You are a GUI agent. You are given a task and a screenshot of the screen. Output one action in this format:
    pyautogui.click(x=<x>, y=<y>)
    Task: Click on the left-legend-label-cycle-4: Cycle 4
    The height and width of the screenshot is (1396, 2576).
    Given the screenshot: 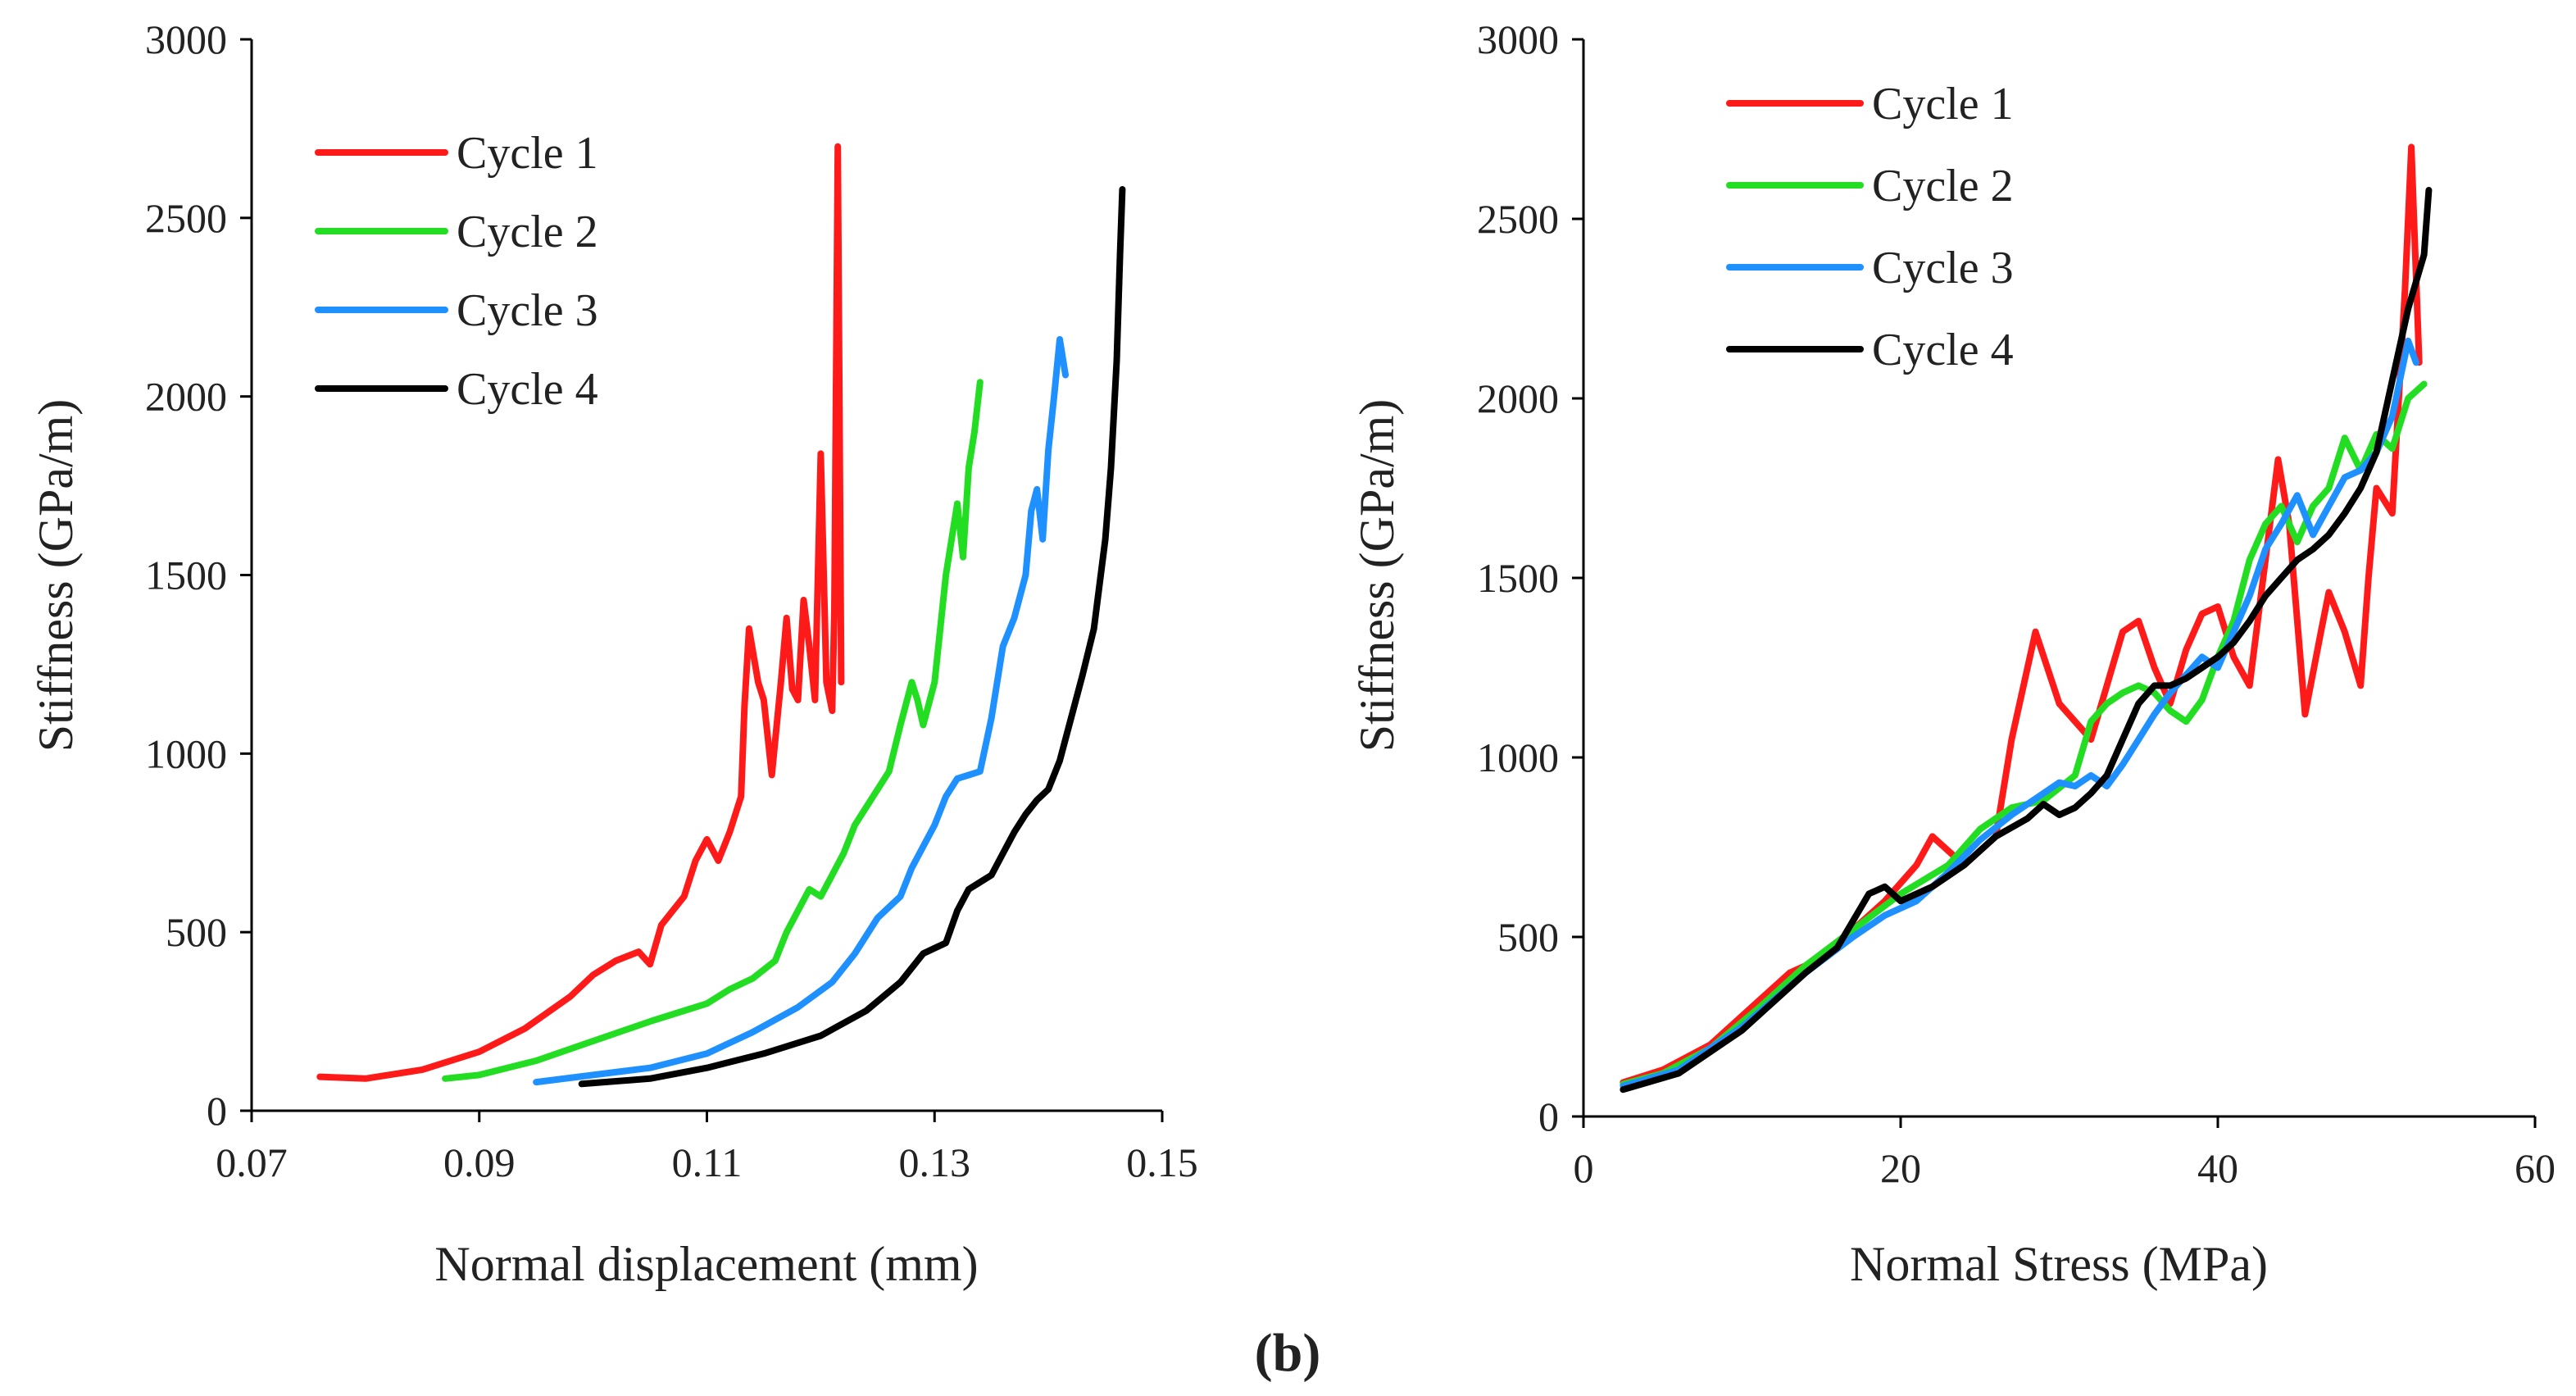 What is the action you would take?
    pyautogui.click(x=527, y=389)
    